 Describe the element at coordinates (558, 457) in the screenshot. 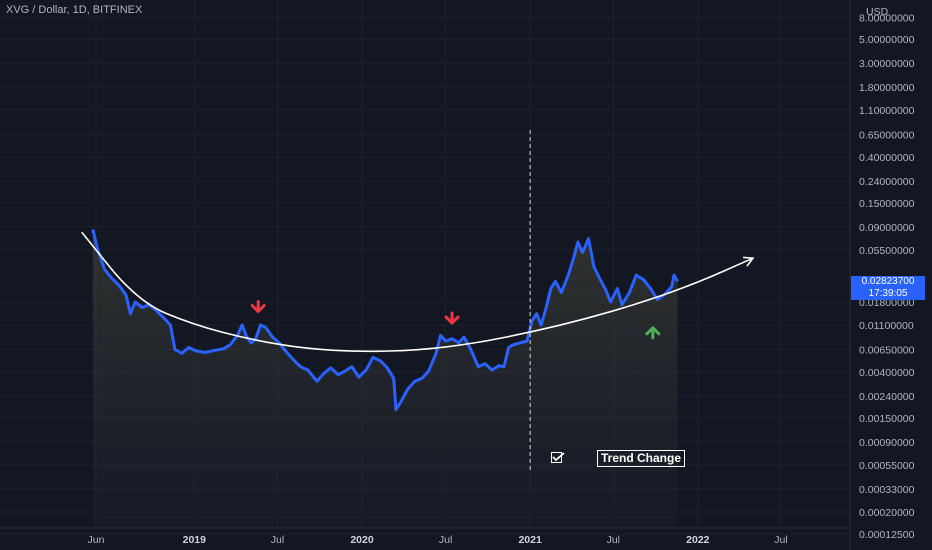

I see `checkbox-icon` at that location.